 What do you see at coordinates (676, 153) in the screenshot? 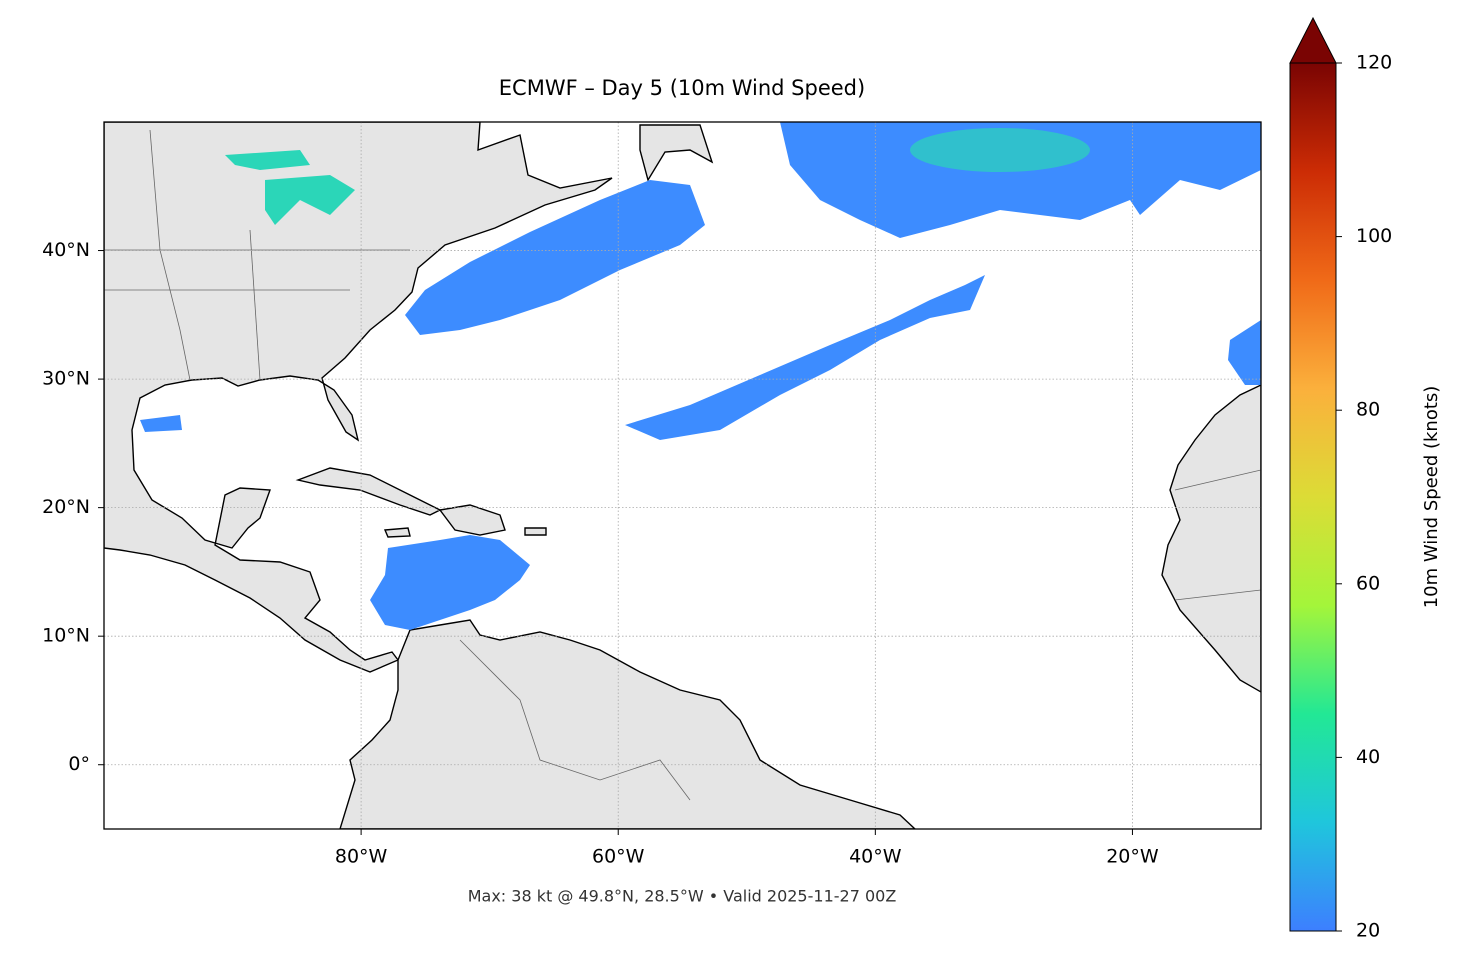
I see `newfoundland` at bounding box center [676, 153].